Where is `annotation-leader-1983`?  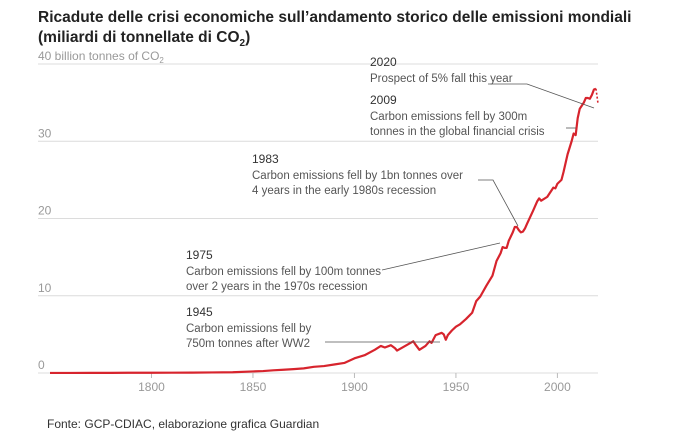 annotation-leader-1983 is located at coordinates (498, 203).